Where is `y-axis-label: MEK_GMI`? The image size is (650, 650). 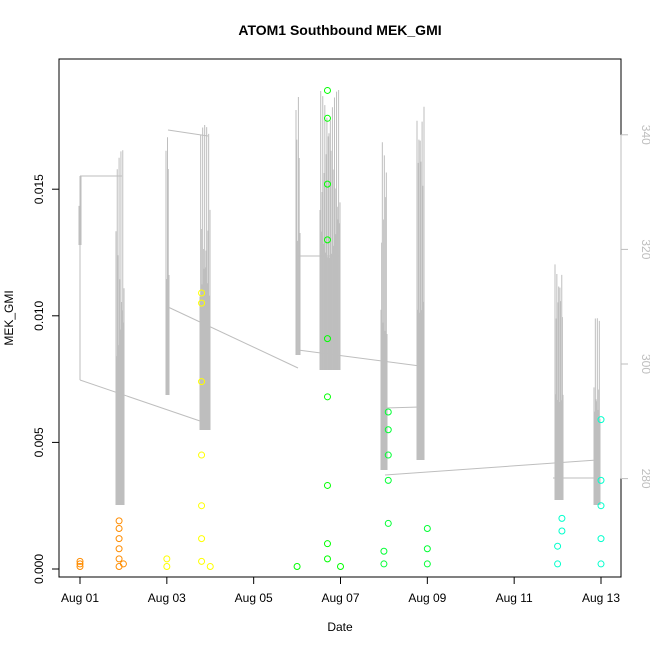
y-axis-label: MEK_GMI is located at coordinates (9, 317).